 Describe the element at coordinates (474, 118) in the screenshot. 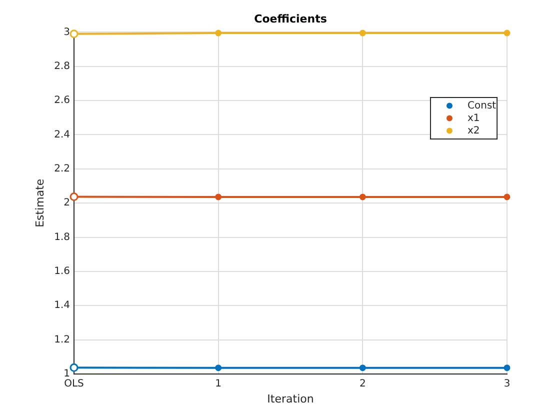

I see `legend-label: x1` at that location.